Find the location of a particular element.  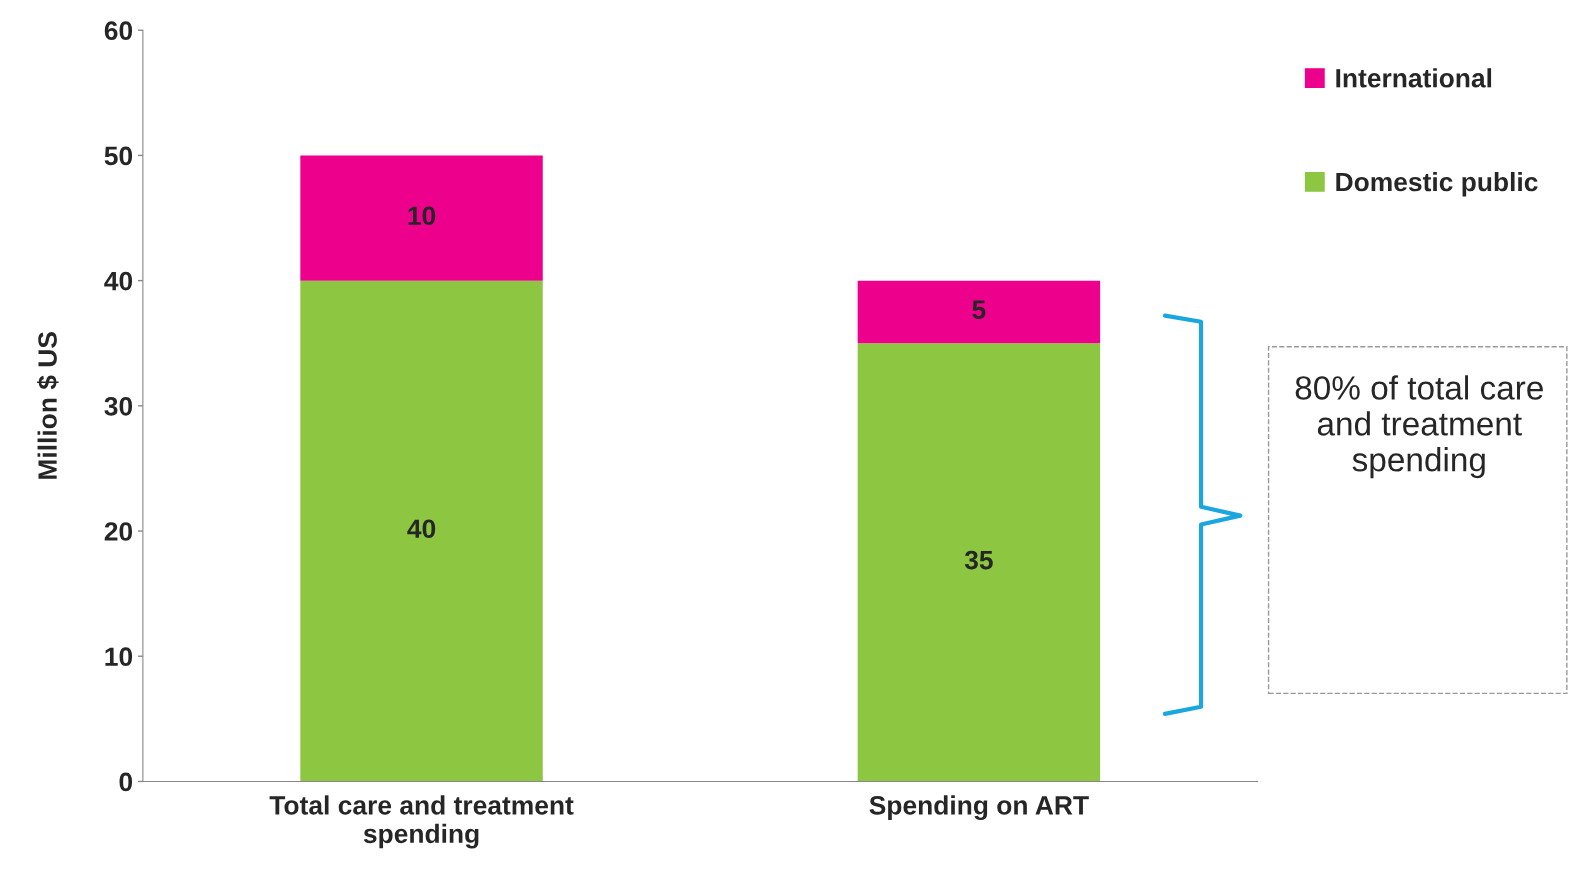

data-label: 10 is located at coordinates (422, 216).